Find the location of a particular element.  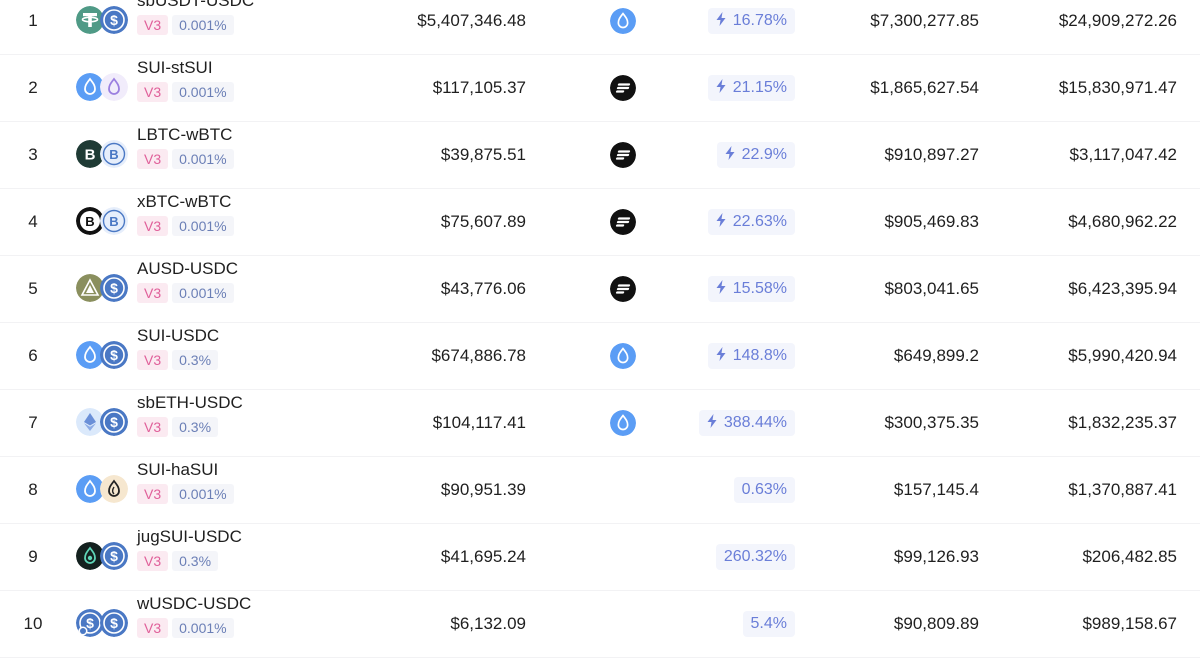

wbtc-icon: B is located at coordinates (114, 153).